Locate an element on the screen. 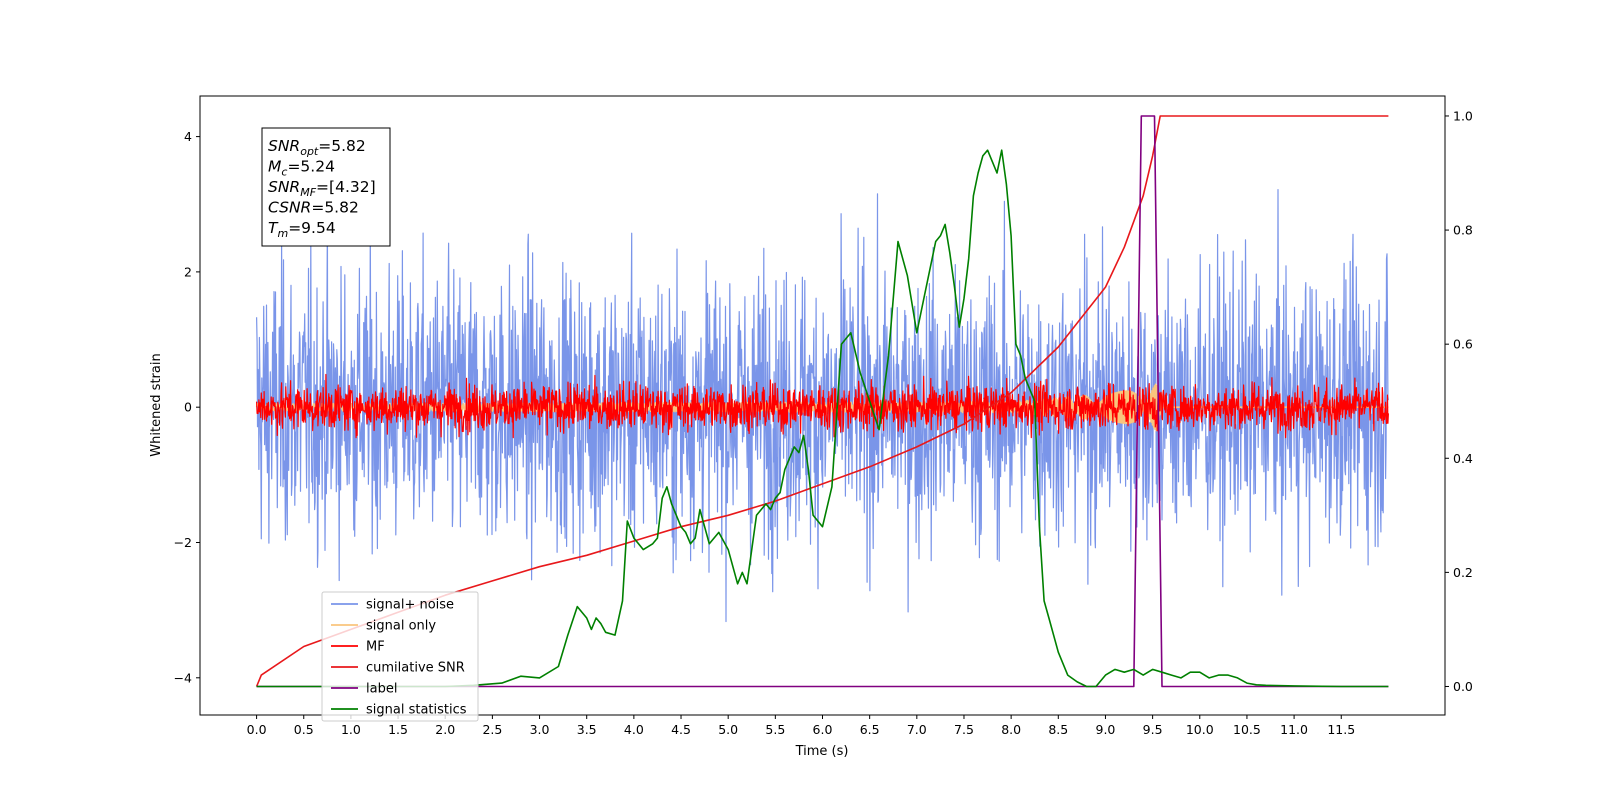  x-tick-label: 1.0 is located at coordinates (351, 729).